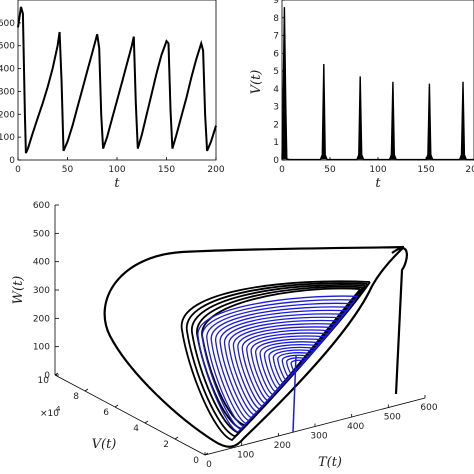  What do you see at coordinates (41, 234) in the screenshot?
I see `3d-z-tick-label: 500` at bounding box center [41, 234].